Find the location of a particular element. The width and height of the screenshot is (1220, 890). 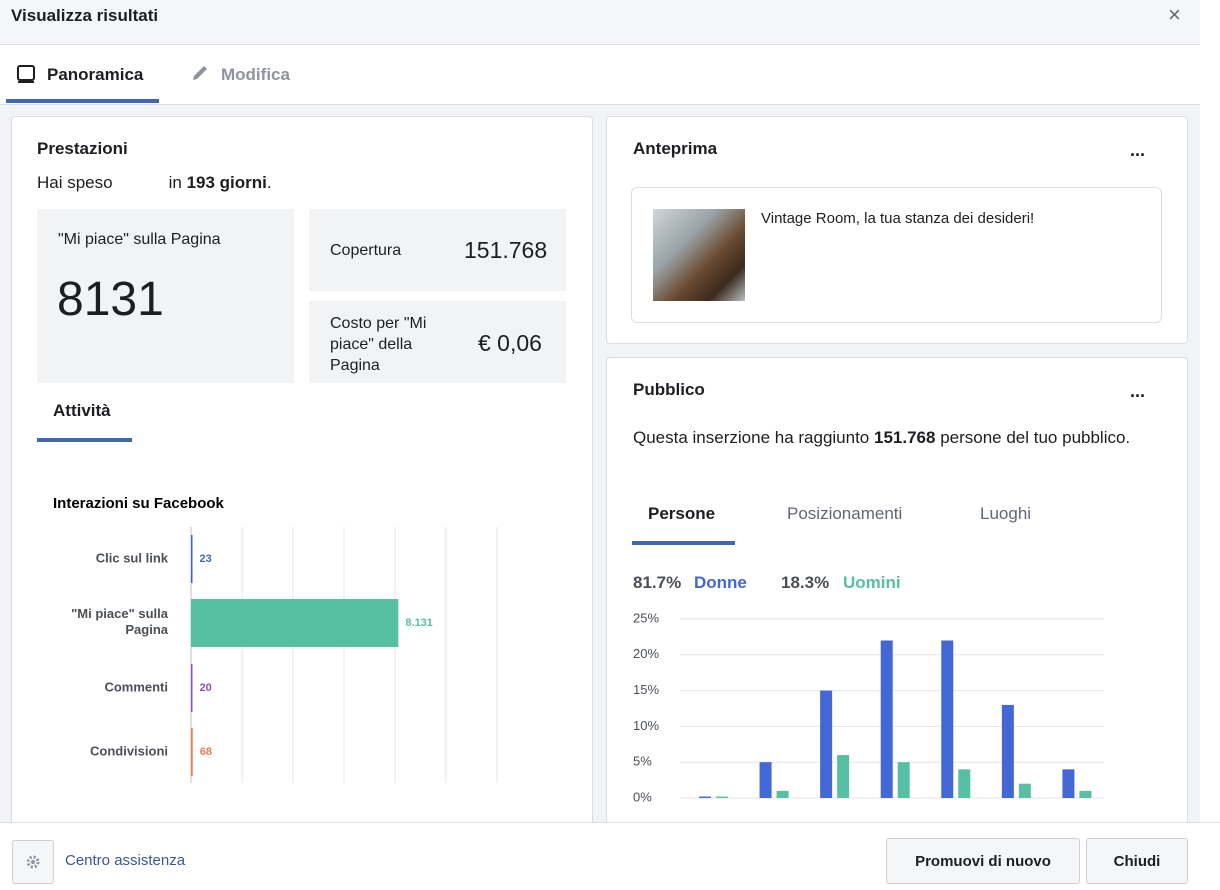

gear-icon is located at coordinates (33, 862).